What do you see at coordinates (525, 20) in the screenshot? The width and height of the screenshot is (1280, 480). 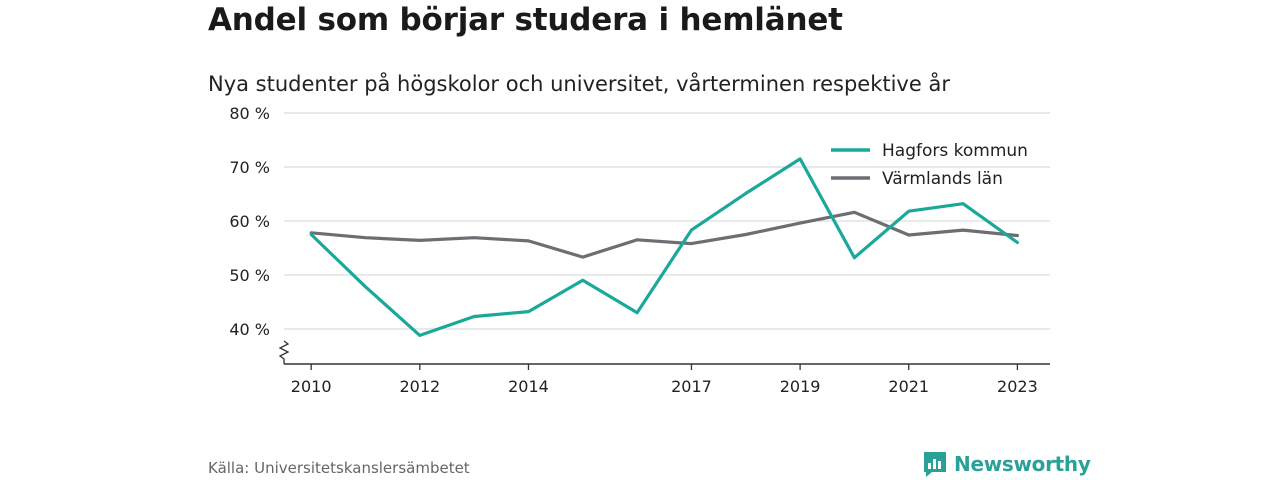 I see `chart-title: Andel som börjar studera i hemlänet` at bounding box center [525, 20].